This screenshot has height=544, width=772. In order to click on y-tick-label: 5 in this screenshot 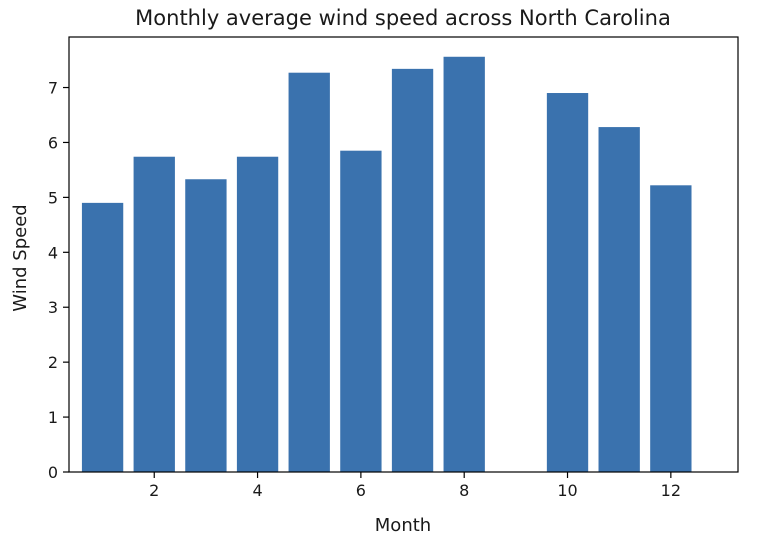, I will do `click(53, 197)`.